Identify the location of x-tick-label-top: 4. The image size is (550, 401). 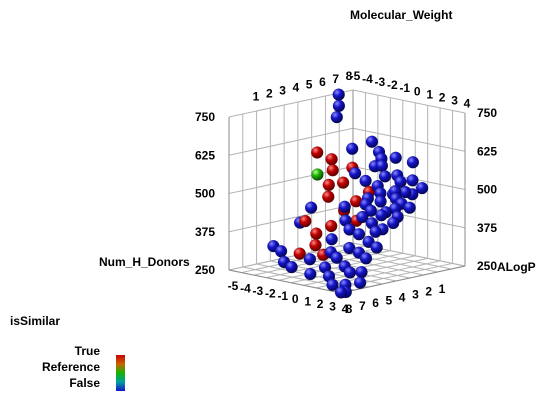
(467, 104).